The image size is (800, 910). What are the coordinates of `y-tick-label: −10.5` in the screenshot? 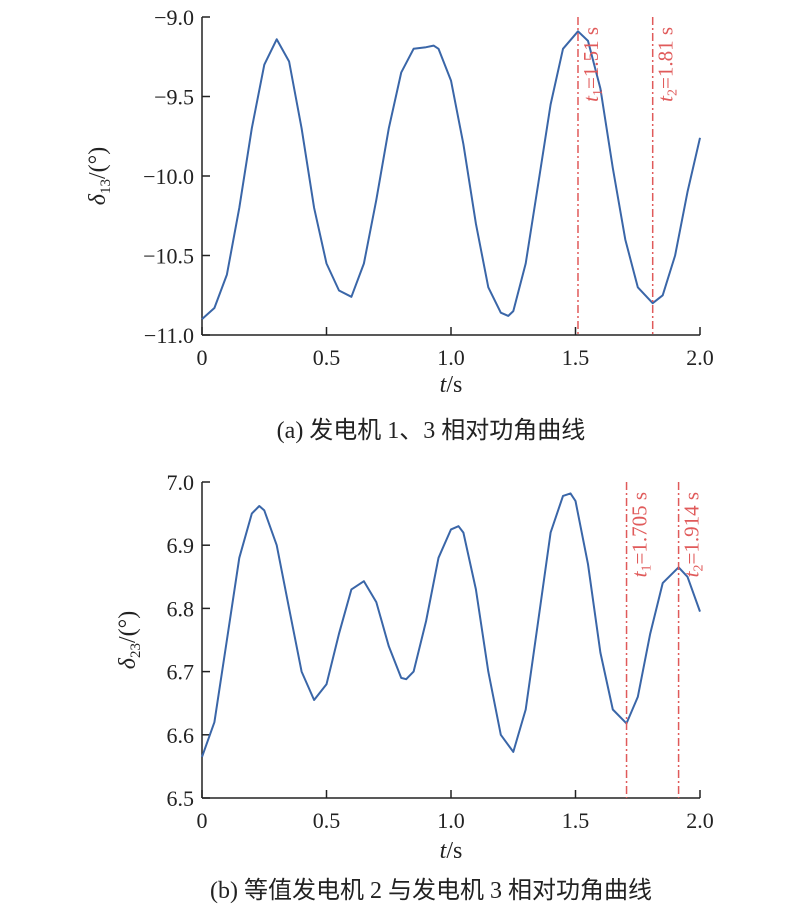 It's located at (168, 256).